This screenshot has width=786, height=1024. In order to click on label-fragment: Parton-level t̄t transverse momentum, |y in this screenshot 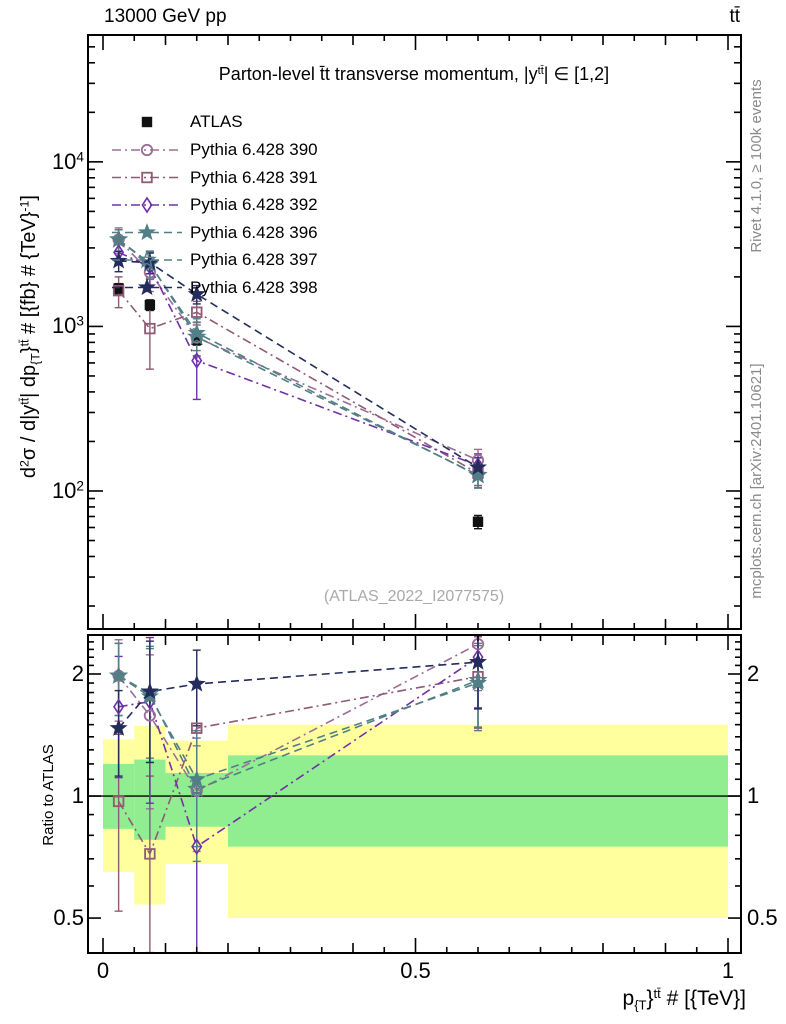, I will do `click(378, 74)`.